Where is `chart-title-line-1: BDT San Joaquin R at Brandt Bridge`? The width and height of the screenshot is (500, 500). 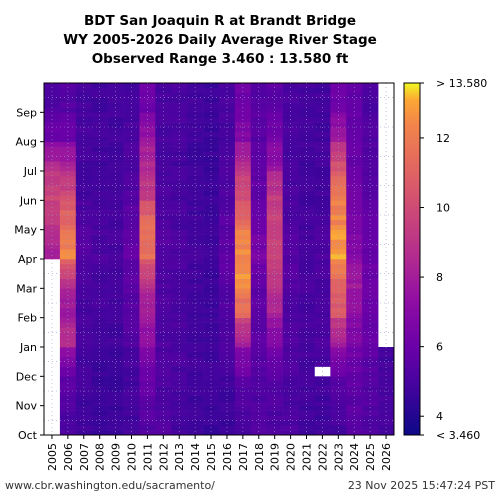 chart-title-line-1: BDT San Joaquin R at Brandt Bridge is located at coordinates (220, 21).